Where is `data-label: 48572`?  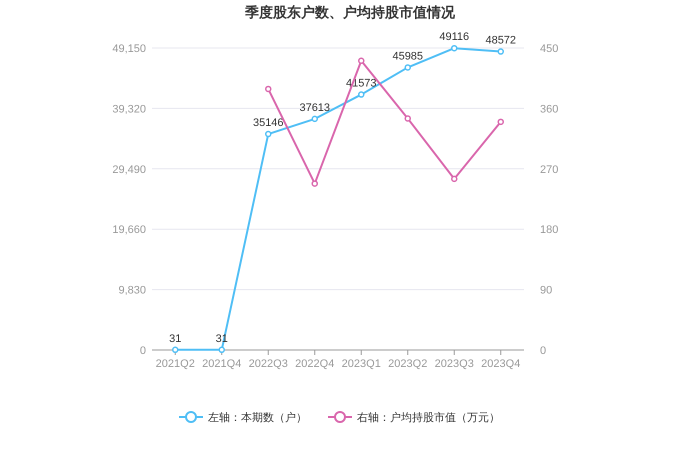 data-label: 48572 is located at coordinates (500, 40).